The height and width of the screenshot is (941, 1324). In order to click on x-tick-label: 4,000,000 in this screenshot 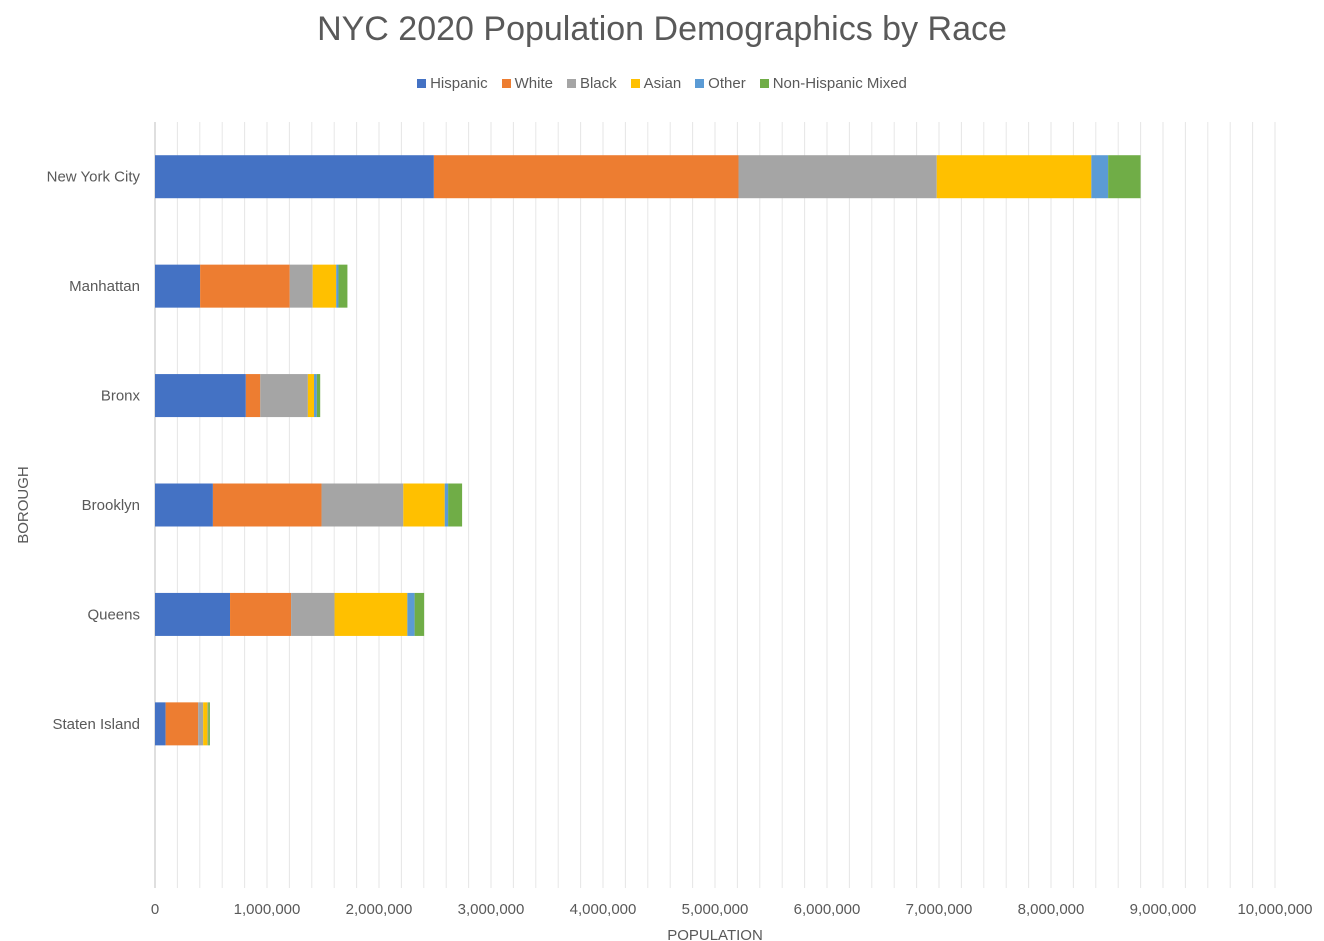, I will do `click(603, 909)`.